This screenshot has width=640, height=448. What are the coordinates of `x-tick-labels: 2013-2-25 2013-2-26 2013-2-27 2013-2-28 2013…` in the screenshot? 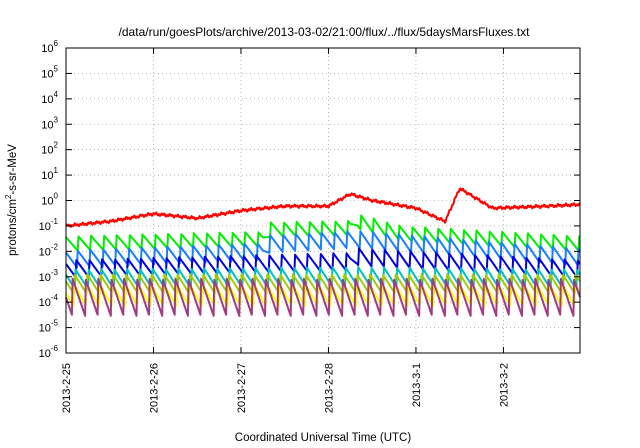 It's located at (285, 388).